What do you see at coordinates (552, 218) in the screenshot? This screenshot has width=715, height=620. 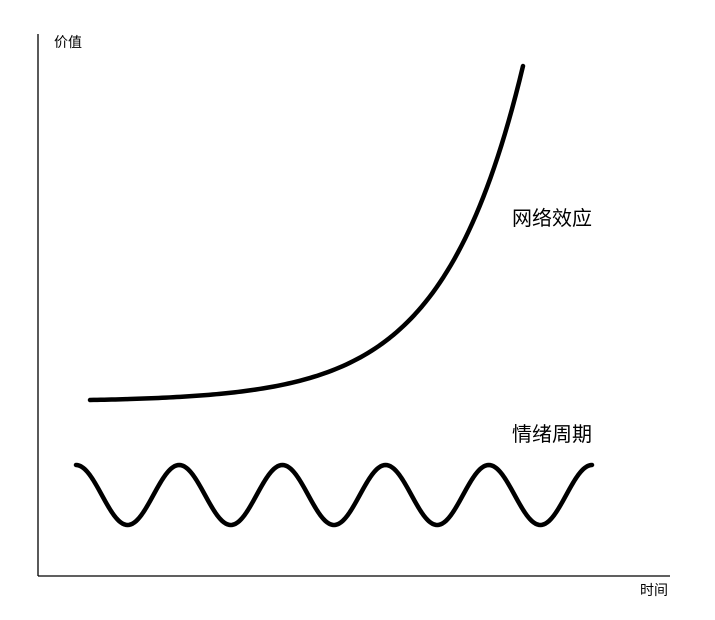 I see `network-effect-label: 网络效应` at bounding box center [552, 218].